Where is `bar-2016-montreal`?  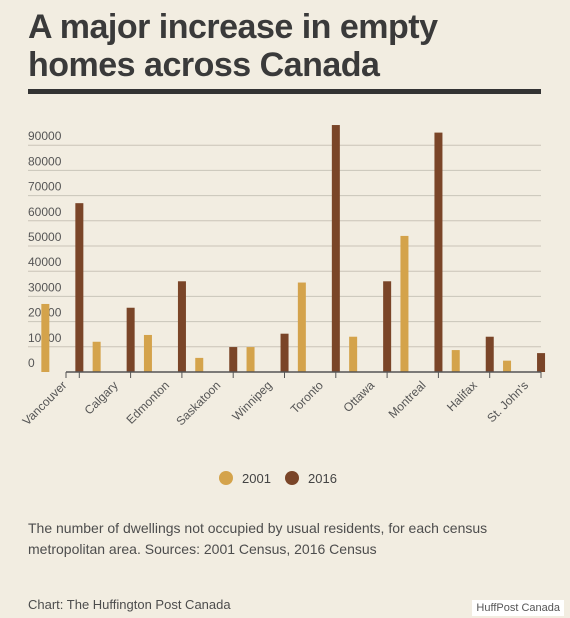
bar-2016-montreal is located at coordinates (438, 252).